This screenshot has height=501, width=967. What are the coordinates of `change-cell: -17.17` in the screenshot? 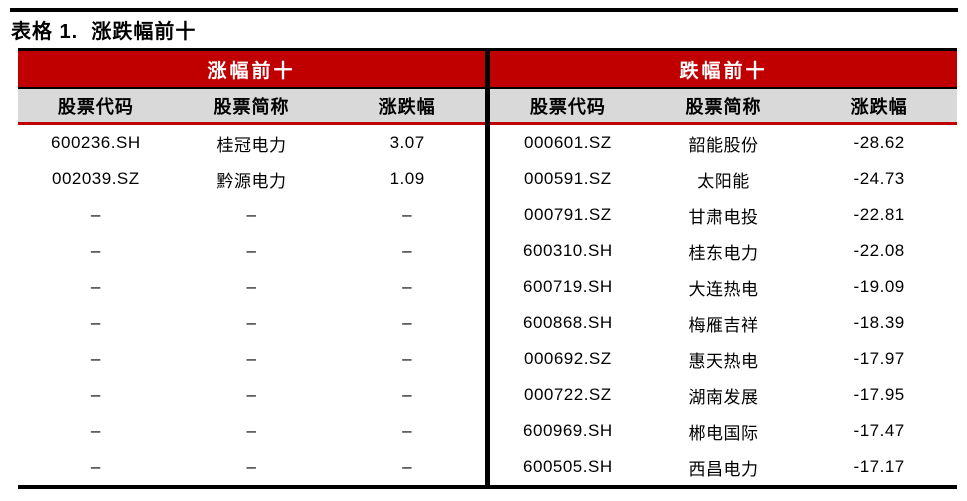 It's located at (879, 466).